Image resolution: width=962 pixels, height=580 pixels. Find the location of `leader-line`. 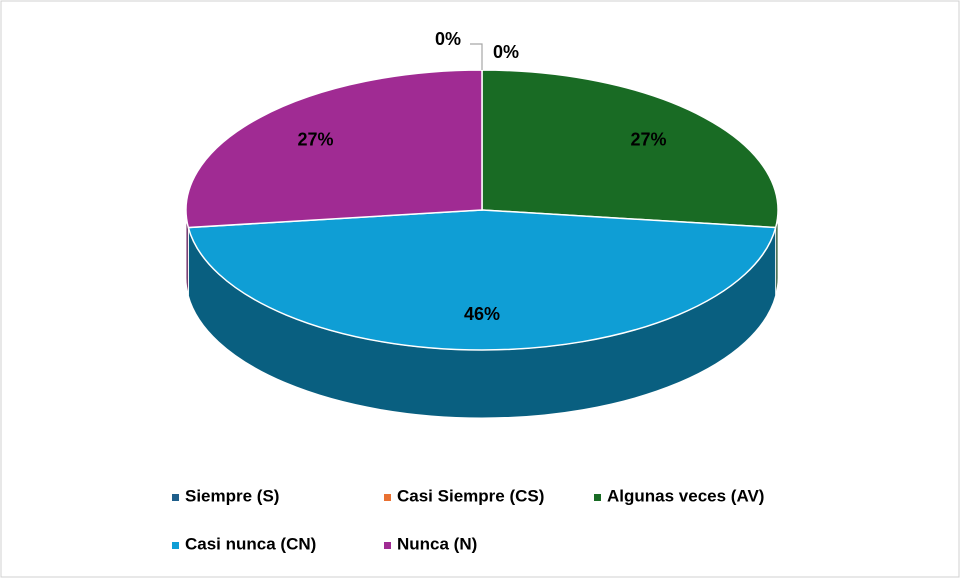

leader-line is located at coordinates (476, 56).